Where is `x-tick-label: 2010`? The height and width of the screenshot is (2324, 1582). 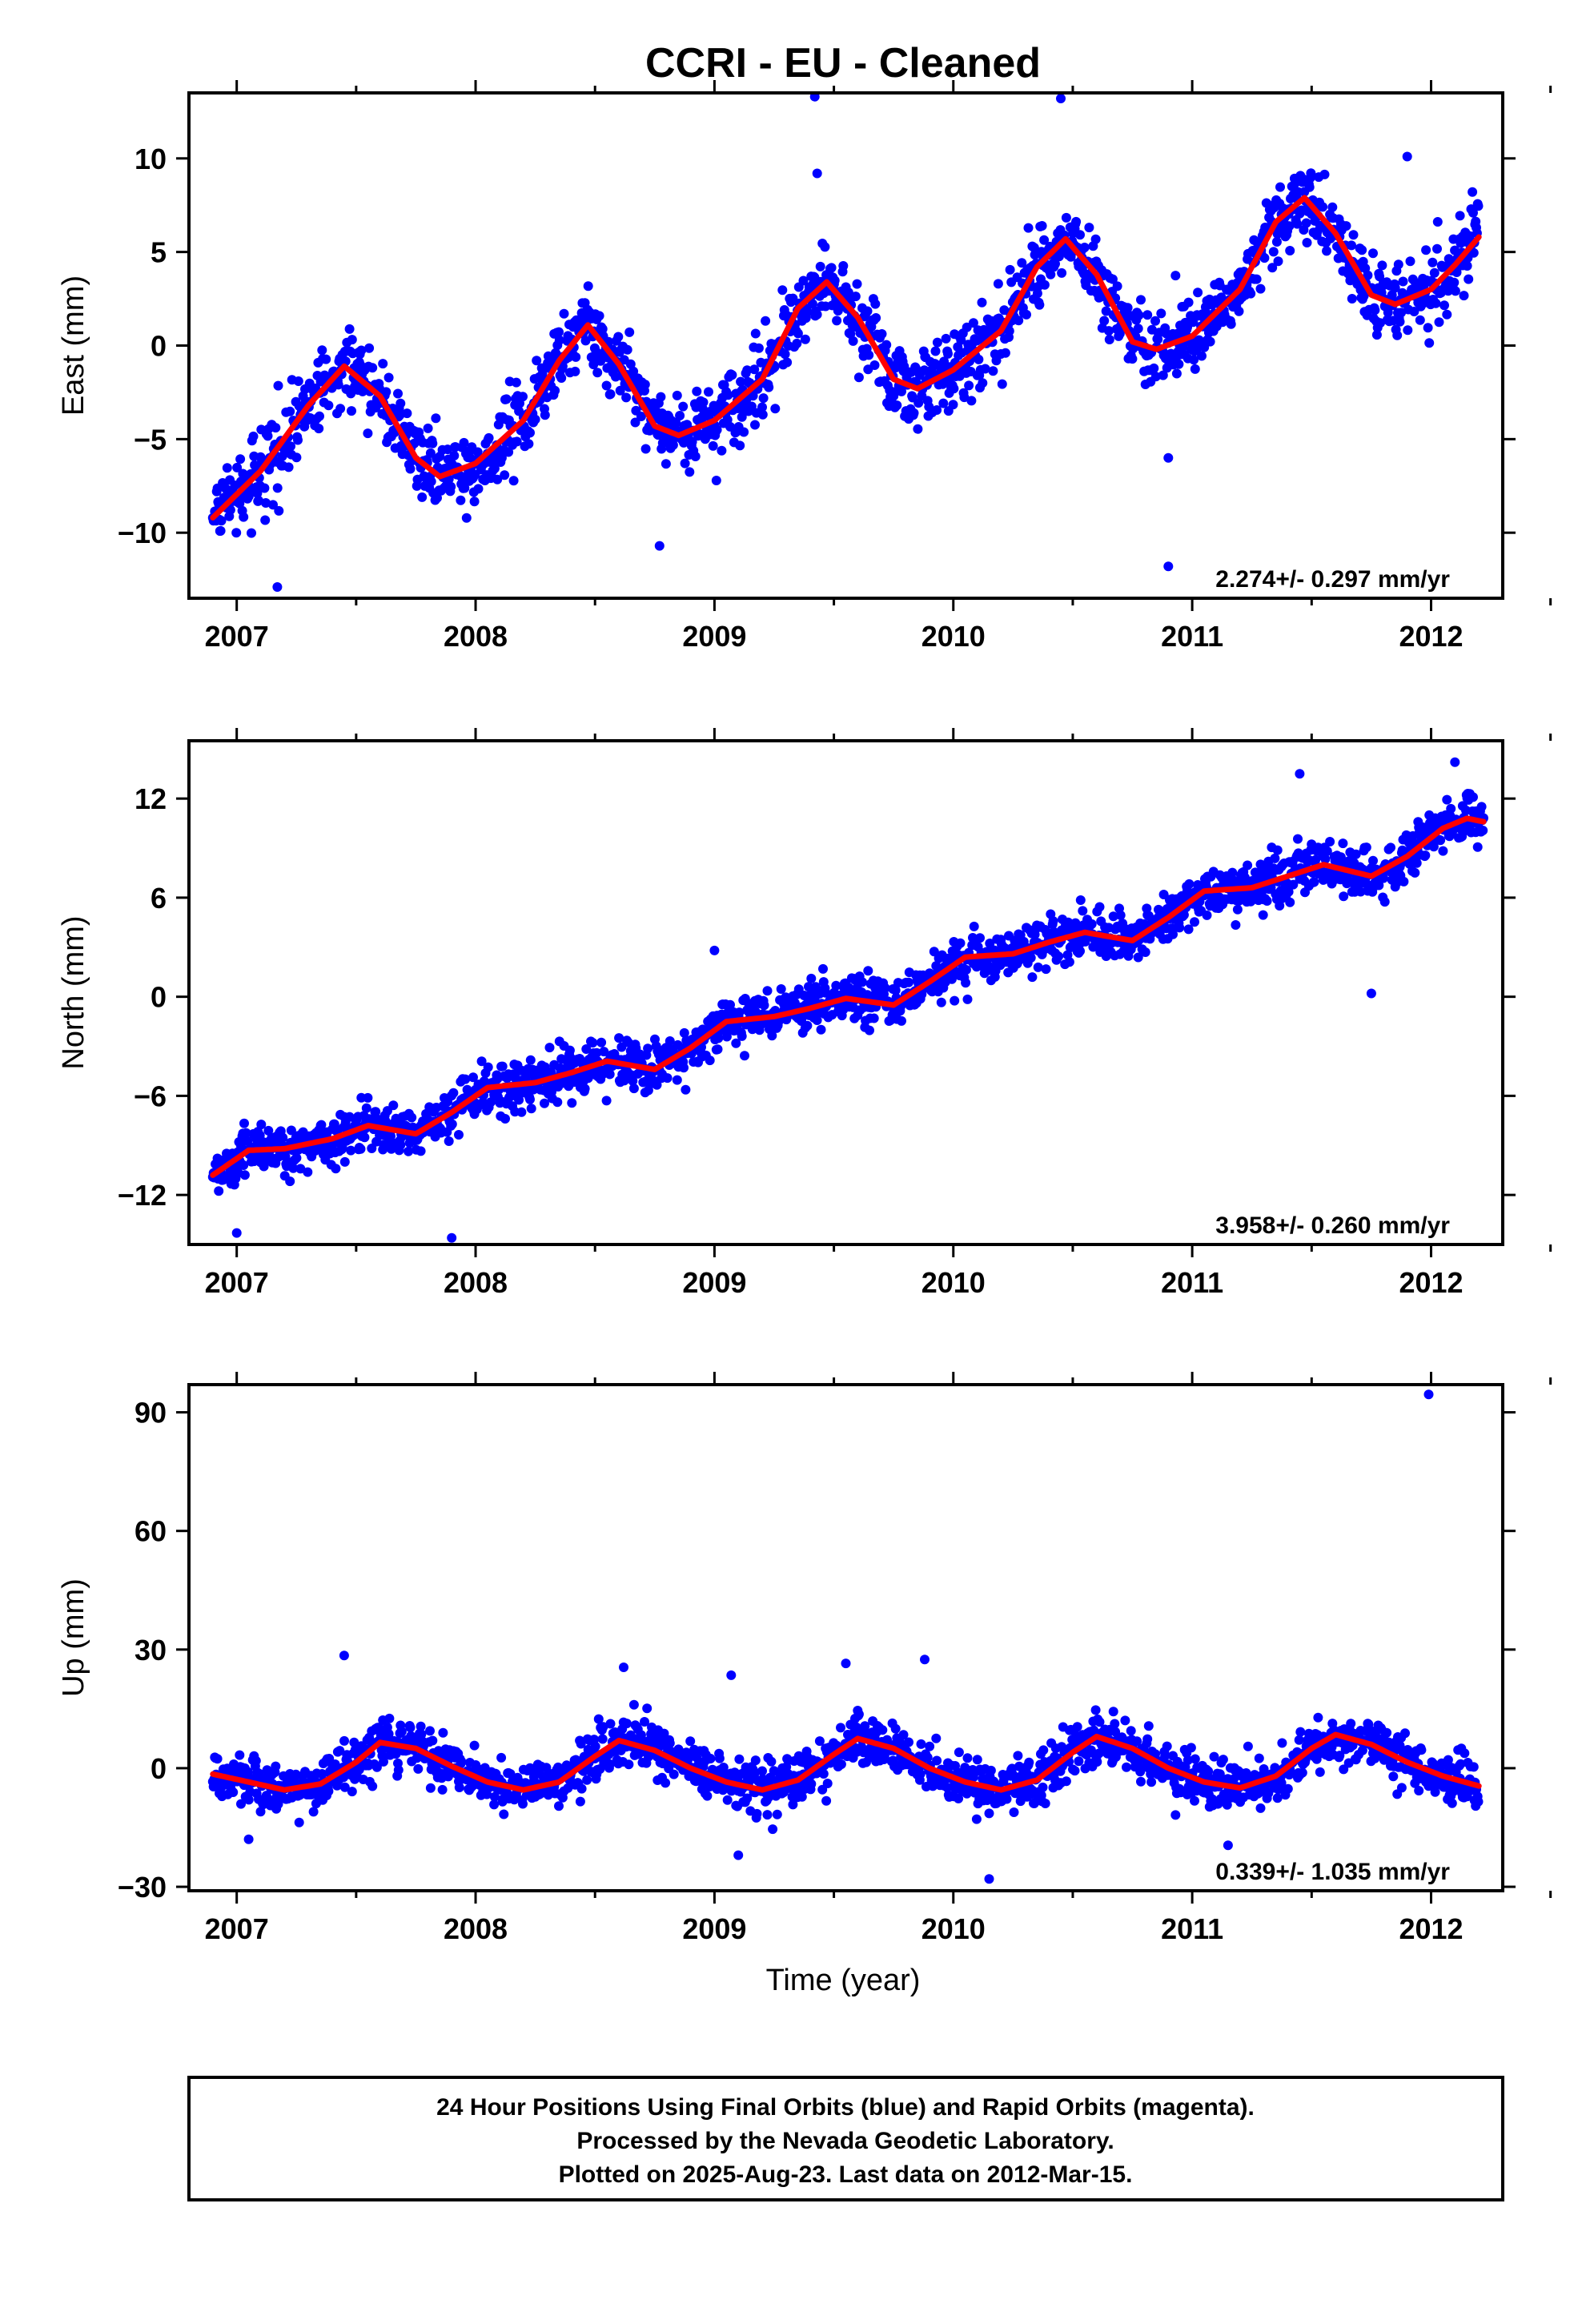
x-tick-label: 2010 is located at coordinates (954, 1282).